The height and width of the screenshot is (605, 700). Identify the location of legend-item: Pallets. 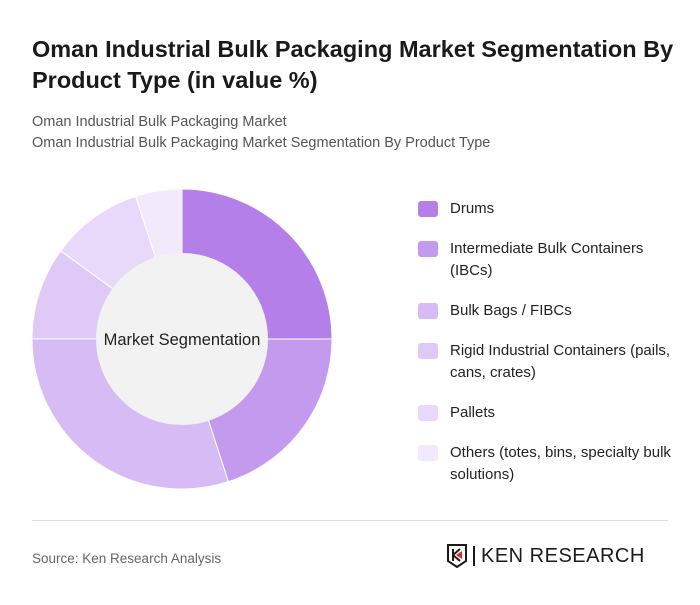
(553, 413).